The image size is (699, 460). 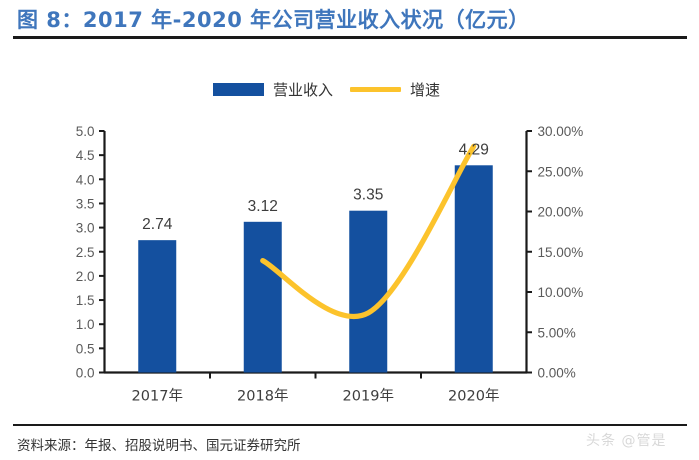 What do you see at coordinates (85, 131) in the screenshot?
I see `y-axis-left-tick-label: 5.0` at bounding box center [85, 131].